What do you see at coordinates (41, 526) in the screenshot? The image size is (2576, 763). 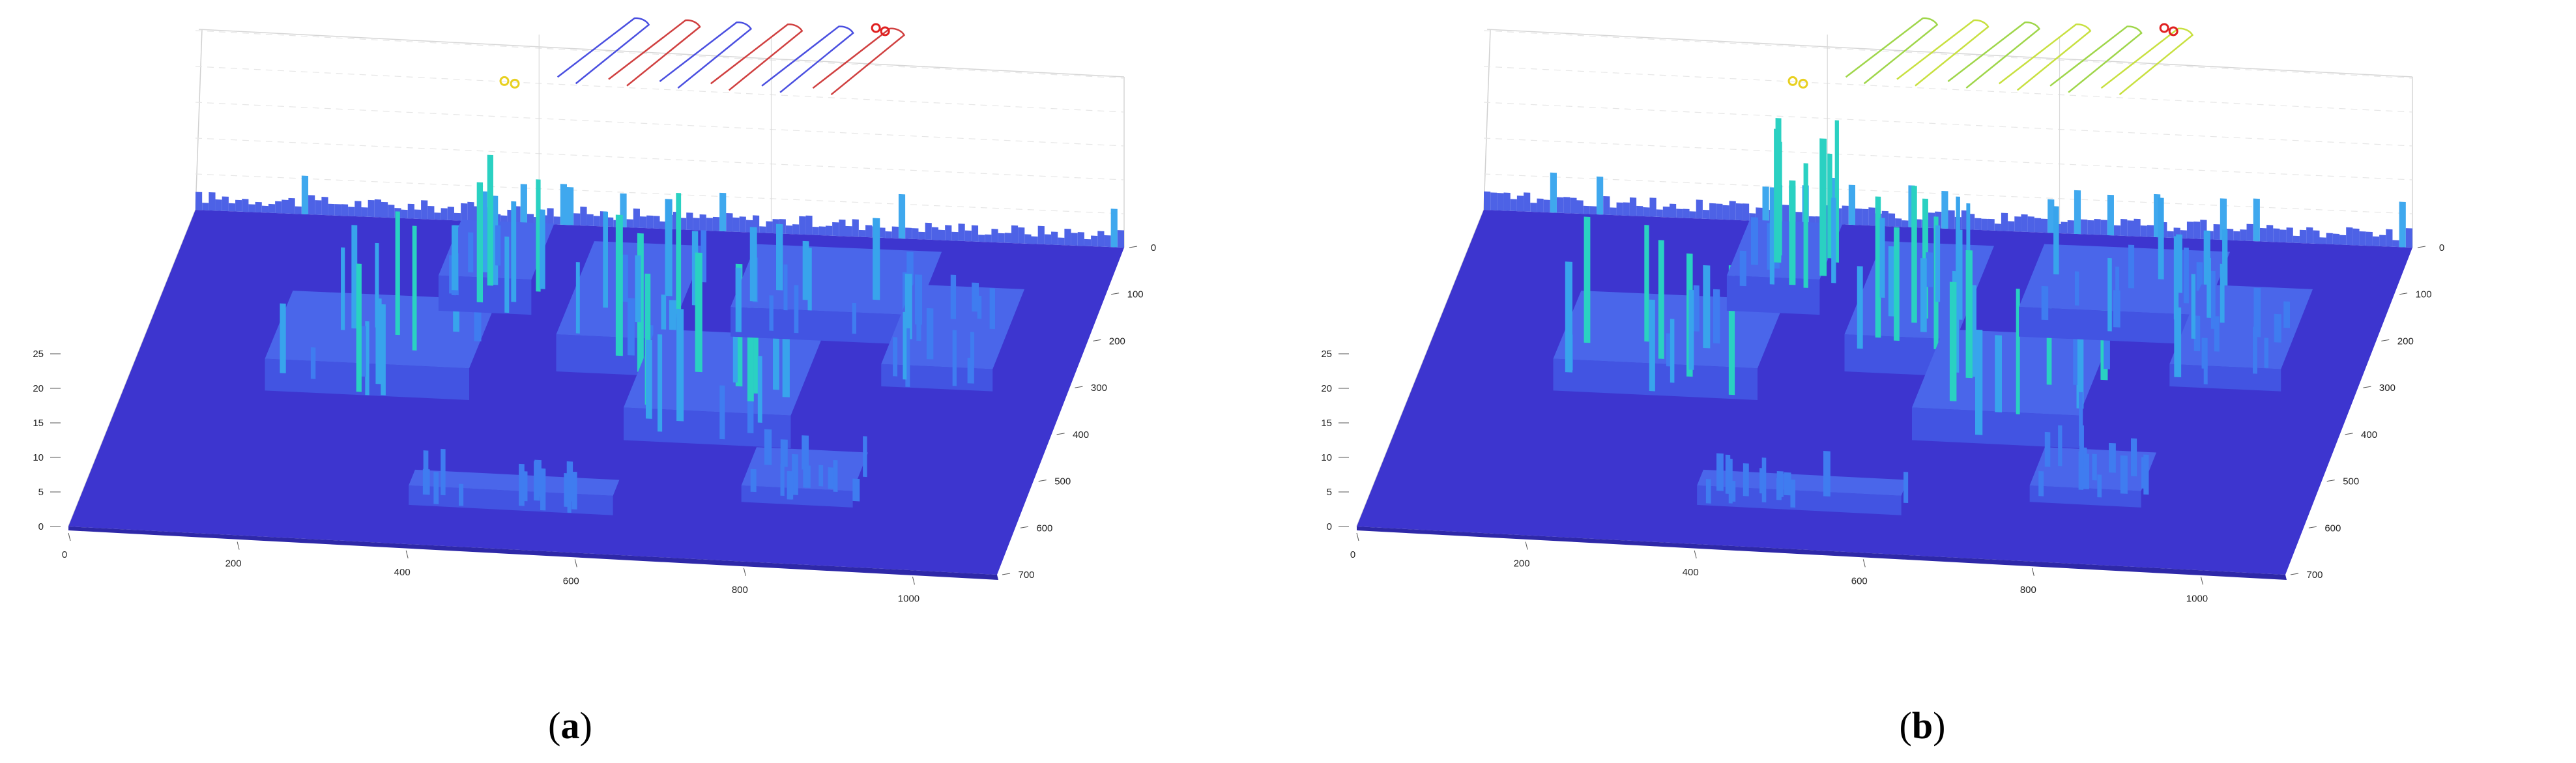 I see `z-tick-label: 0` at bounding box center [41, 526].